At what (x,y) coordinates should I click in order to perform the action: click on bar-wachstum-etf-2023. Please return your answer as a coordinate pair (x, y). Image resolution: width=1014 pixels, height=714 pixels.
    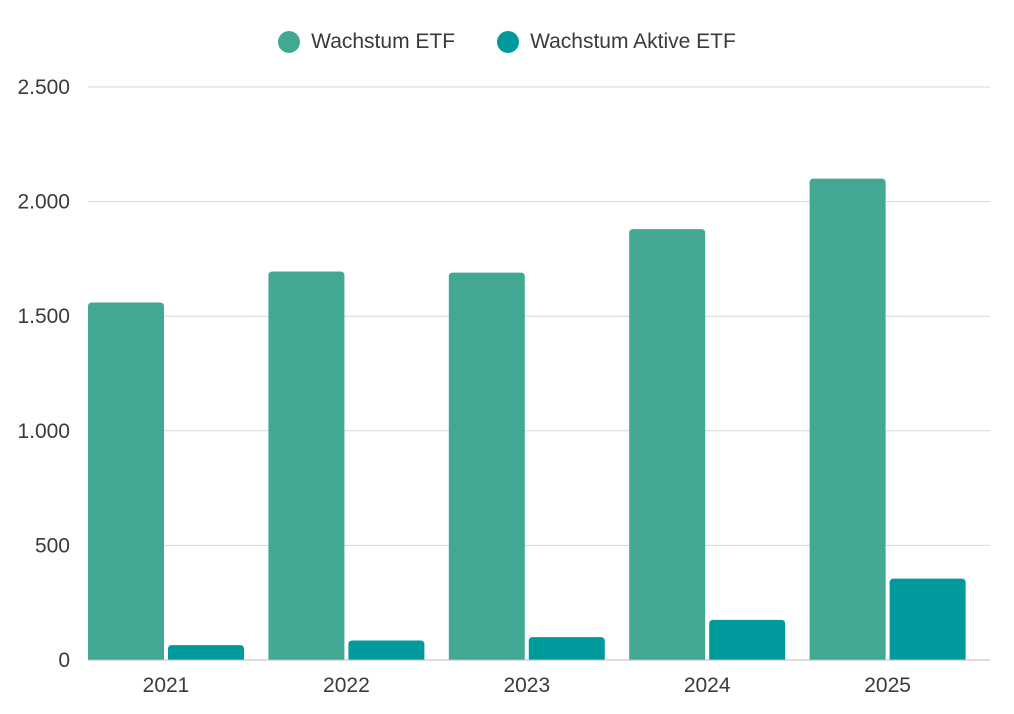
    Looking at the image, I should click on (486, 466).